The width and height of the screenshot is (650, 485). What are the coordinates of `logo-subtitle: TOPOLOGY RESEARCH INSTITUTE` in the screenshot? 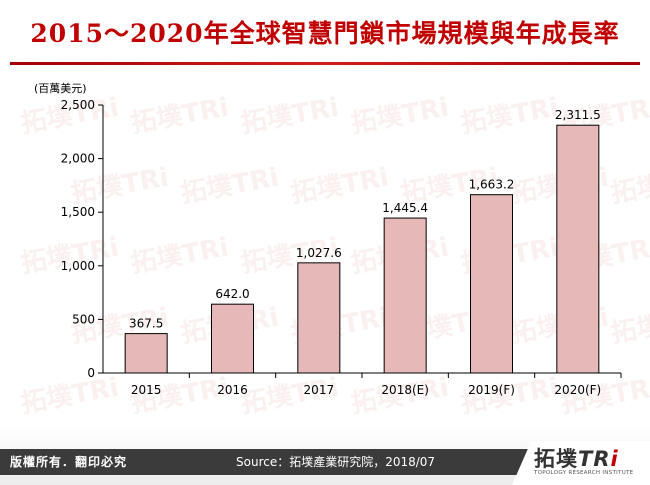 It's located at (584, 473).